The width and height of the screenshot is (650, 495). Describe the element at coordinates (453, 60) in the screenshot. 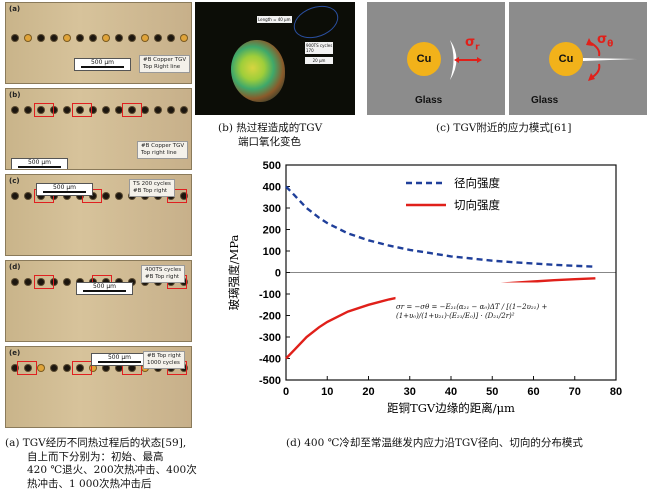

I see `crack-shape` at that location.